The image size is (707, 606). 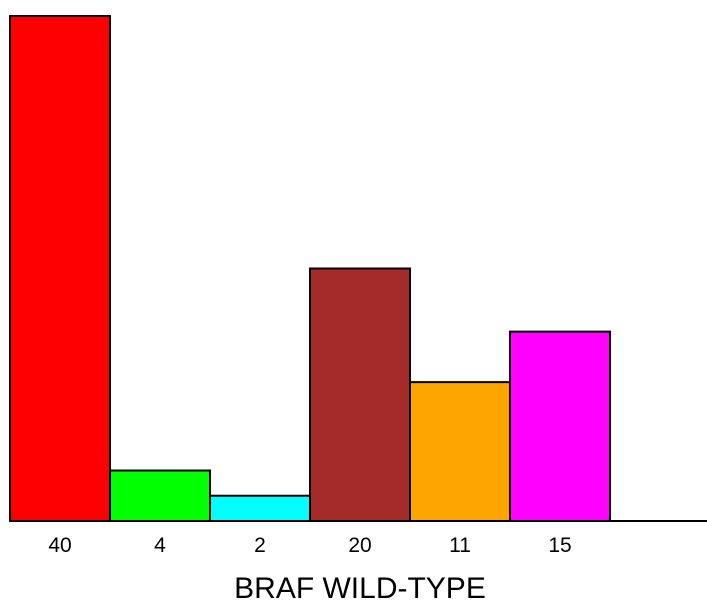 What do you see at coordinates (309, 545) in the screenshot?
I see `tick-labels-group: 40 4 2 20 11 15` at bounding box center [309, 545].